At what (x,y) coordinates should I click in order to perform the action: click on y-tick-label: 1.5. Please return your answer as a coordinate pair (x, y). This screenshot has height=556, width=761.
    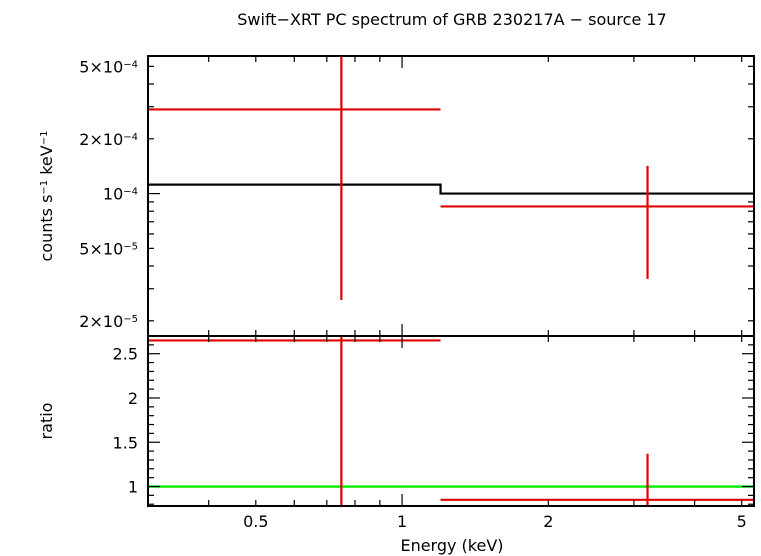
    Looking at the image, I should click on (125, 442).